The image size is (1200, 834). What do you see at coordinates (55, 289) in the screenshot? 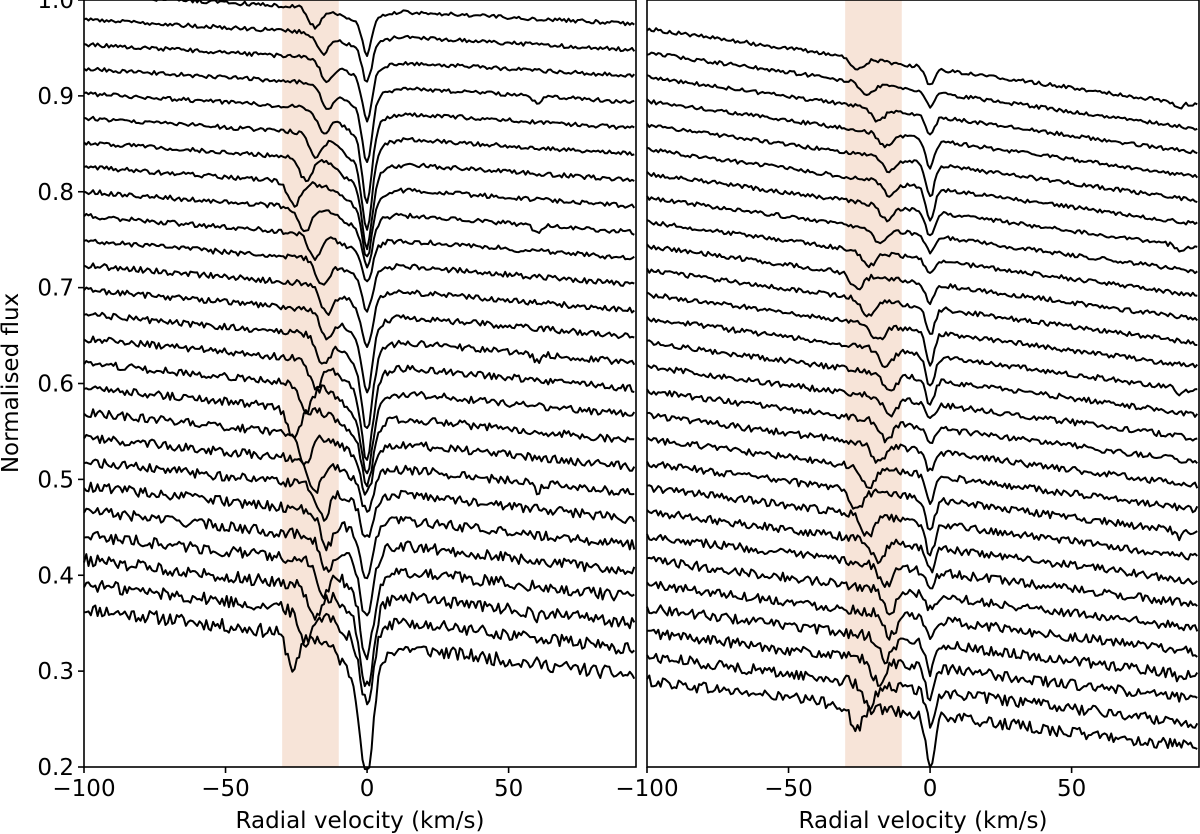
I see `y-tick-label: 0.7` at bounding box center [55, 289].